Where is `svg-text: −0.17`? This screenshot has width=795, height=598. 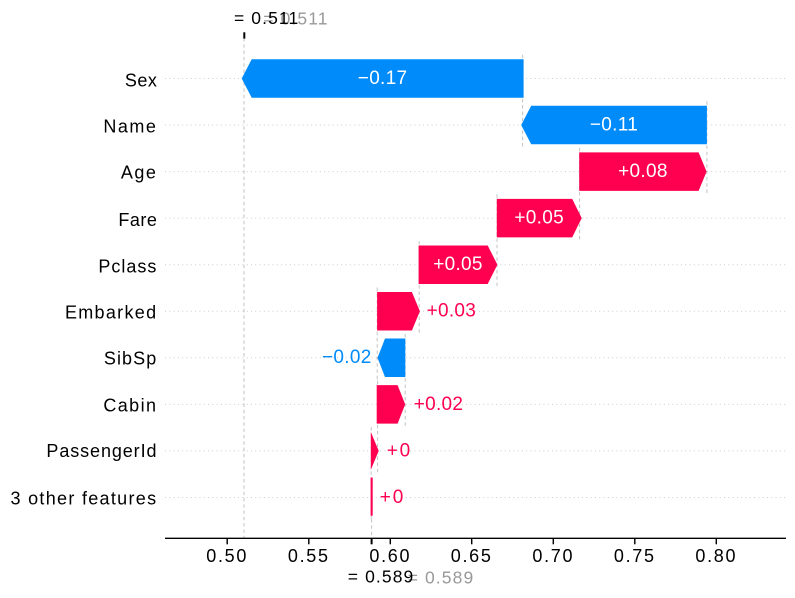 svg-text: −0.17 is located at coordinates (383, 78).